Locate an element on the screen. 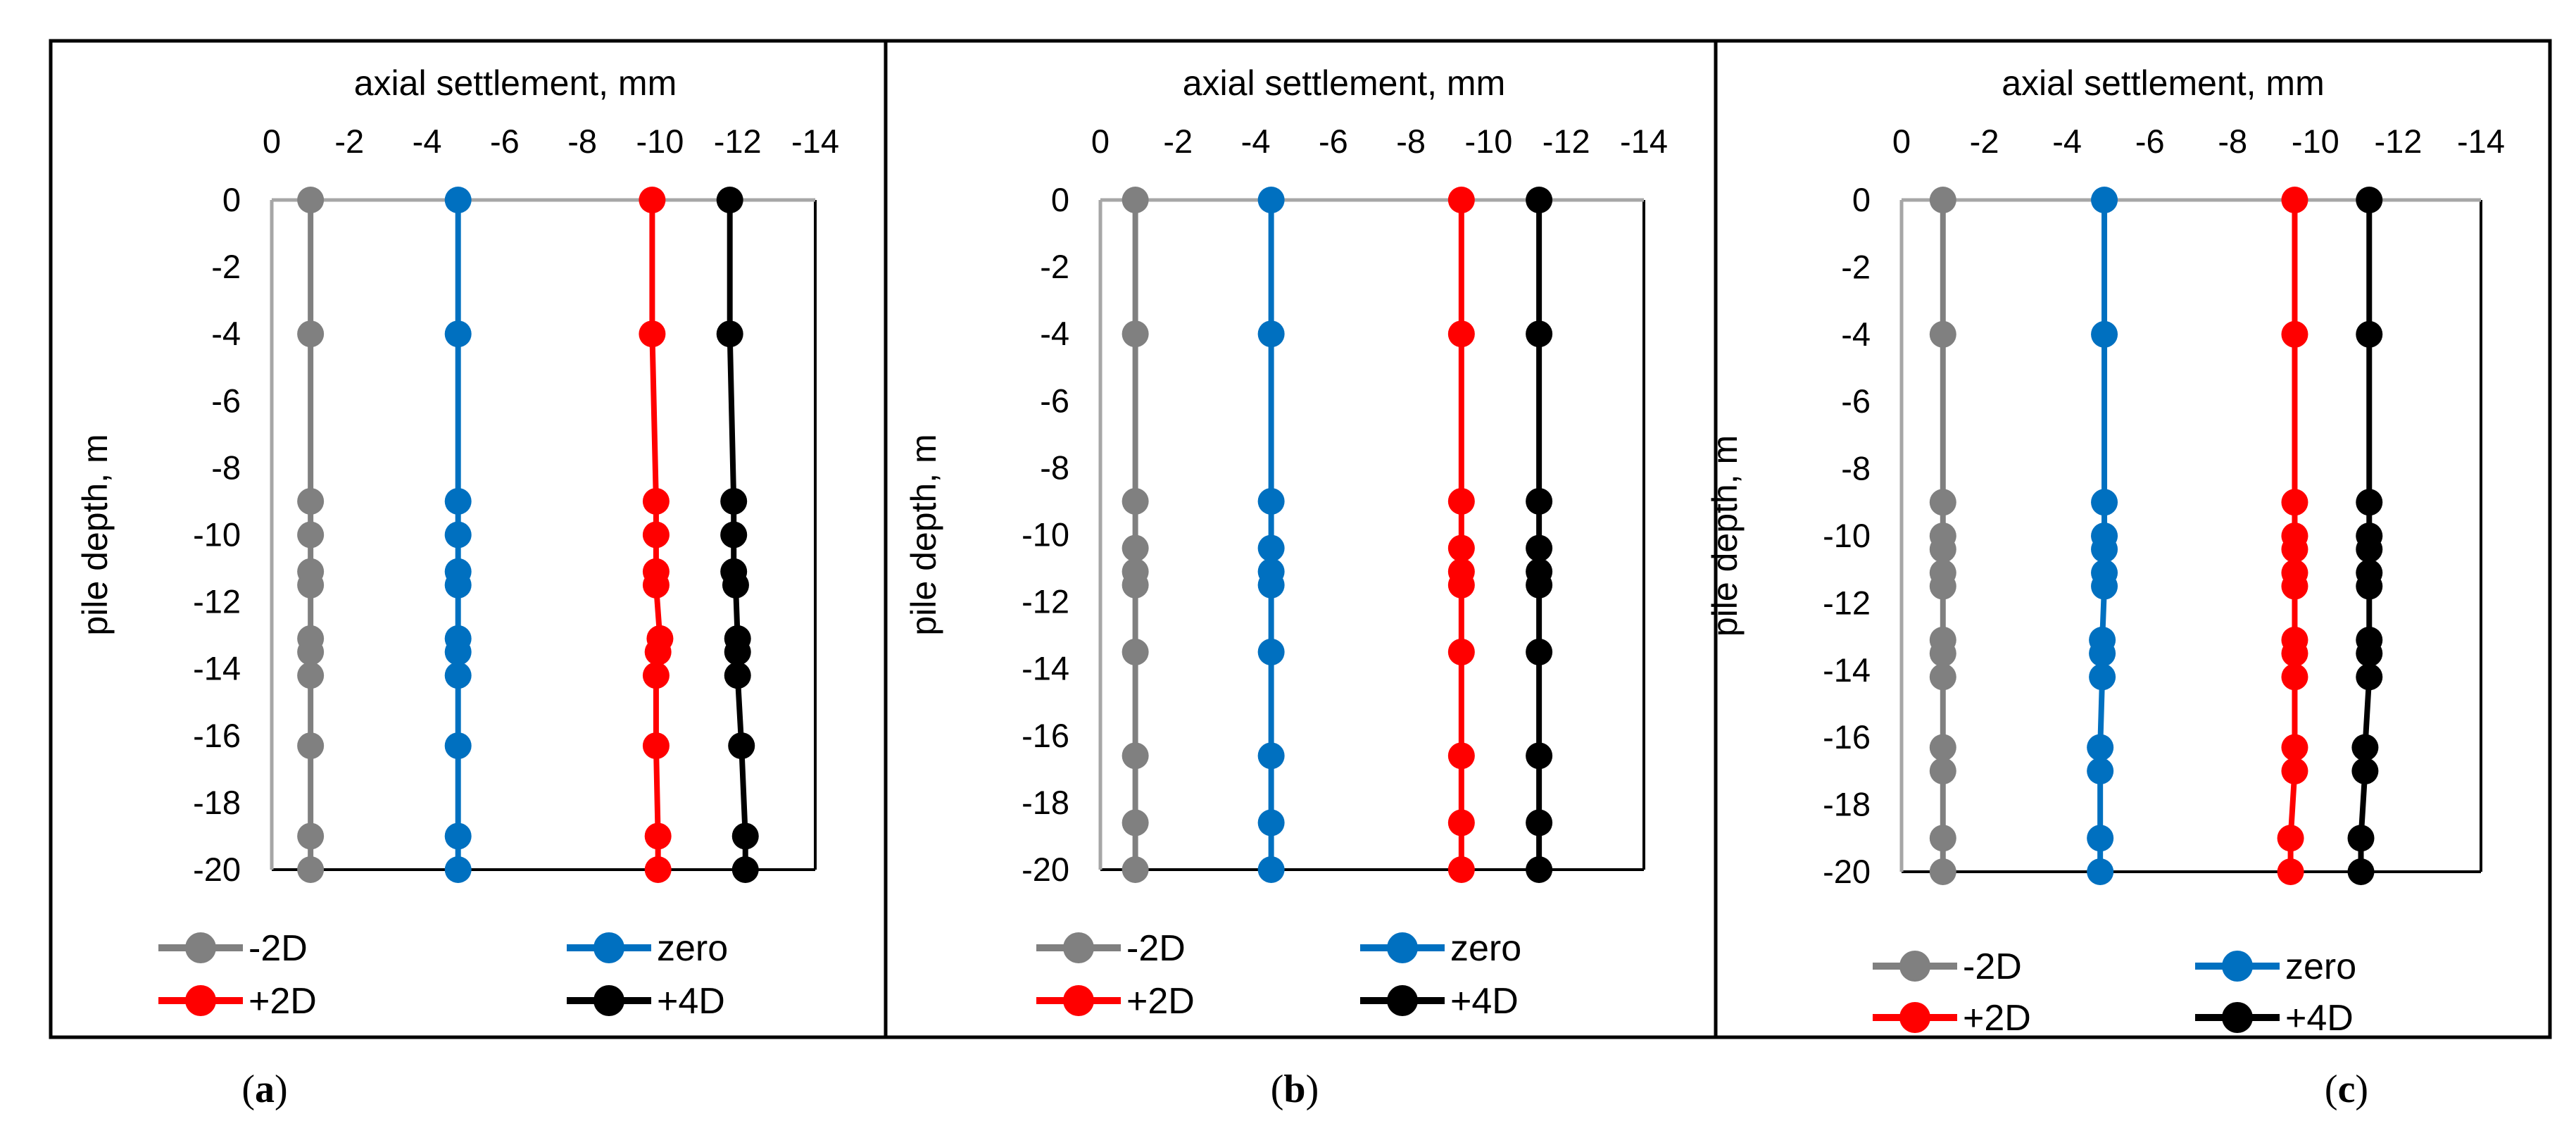 The height and width of the screenshot is (1133, 2576). panel-caption: (b) is located at coordinates (1295, 1089).